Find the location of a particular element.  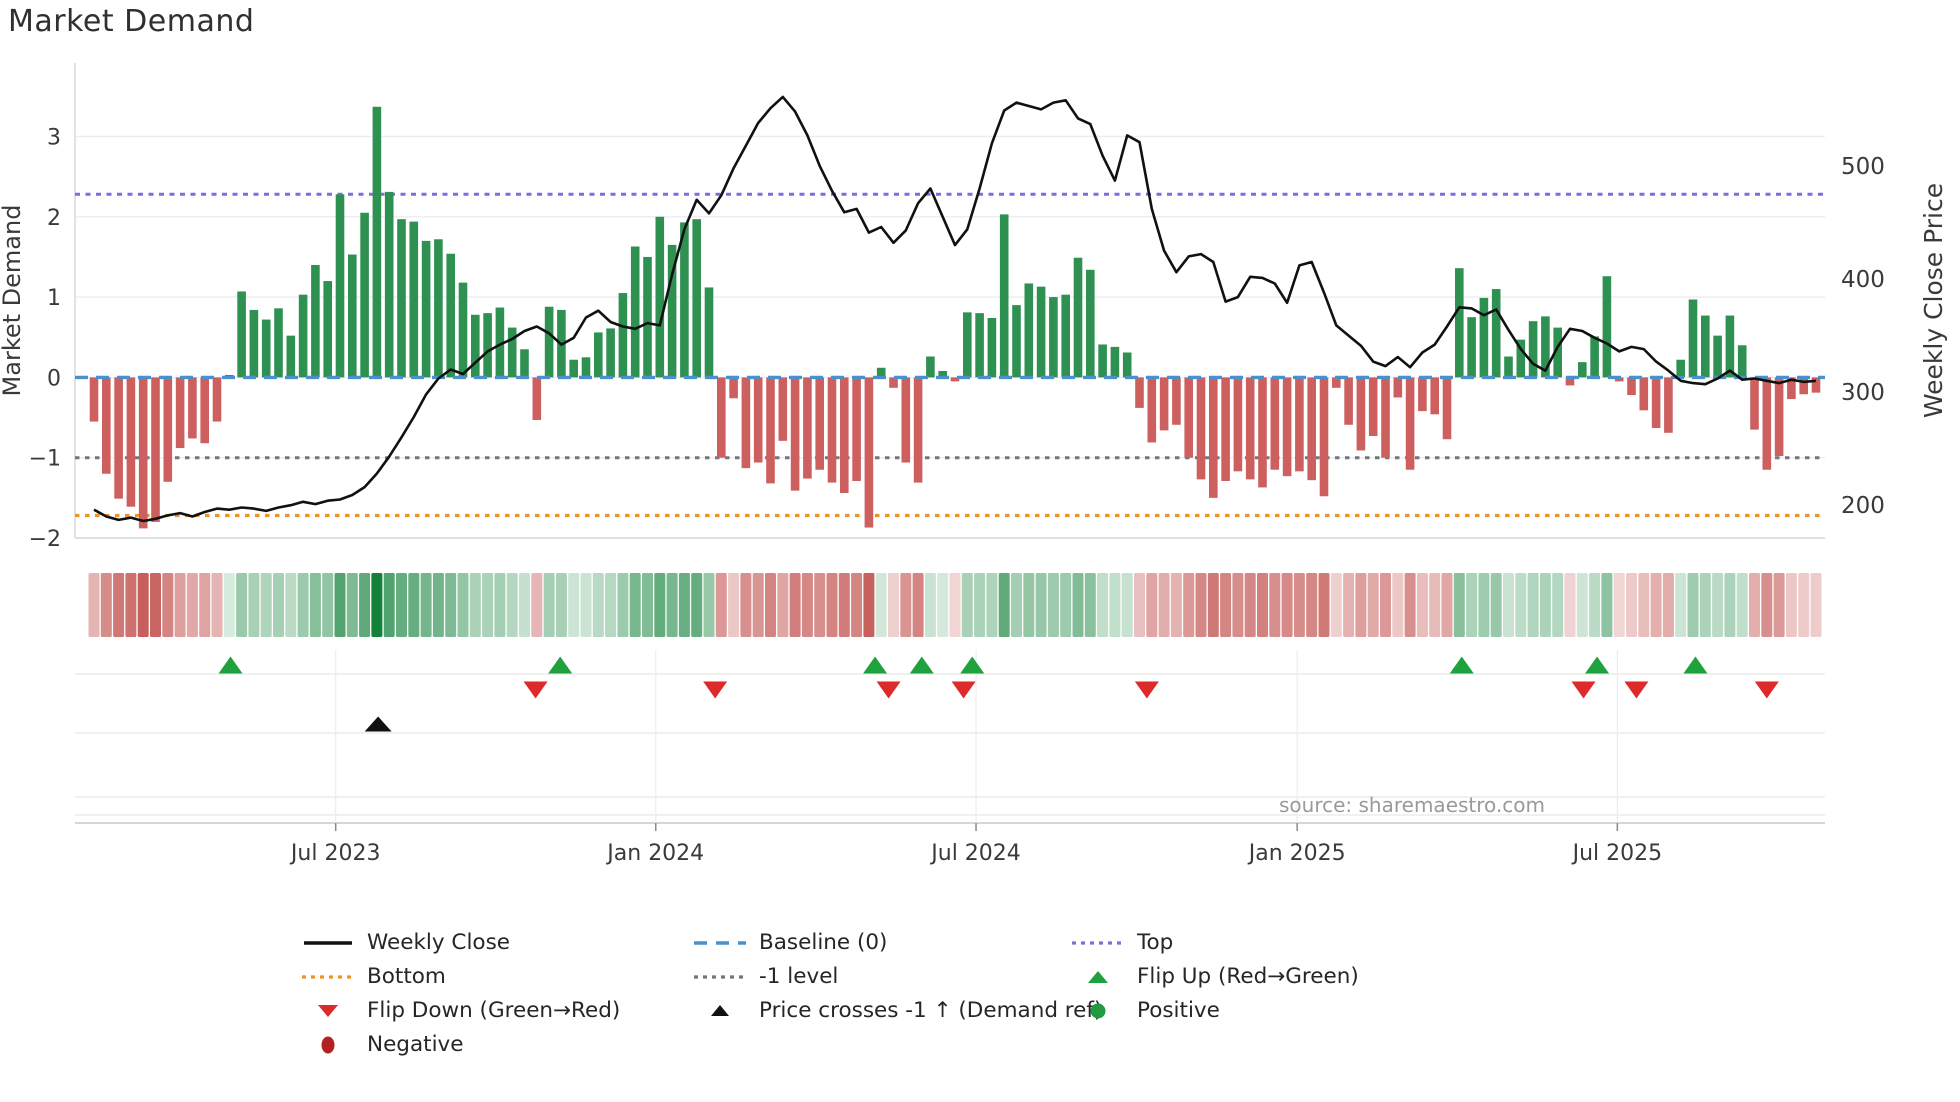

y-left-tick-label: 2 is located at coordinates (54, 218).